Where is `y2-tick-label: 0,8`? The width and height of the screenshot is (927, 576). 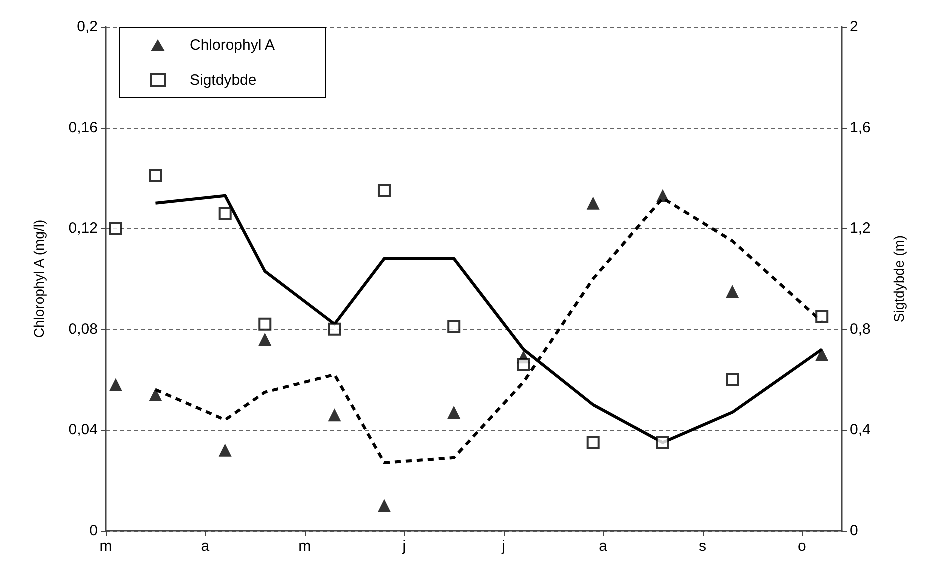
y2-tick-label: 0,8 is located at coordinates (860, 329).